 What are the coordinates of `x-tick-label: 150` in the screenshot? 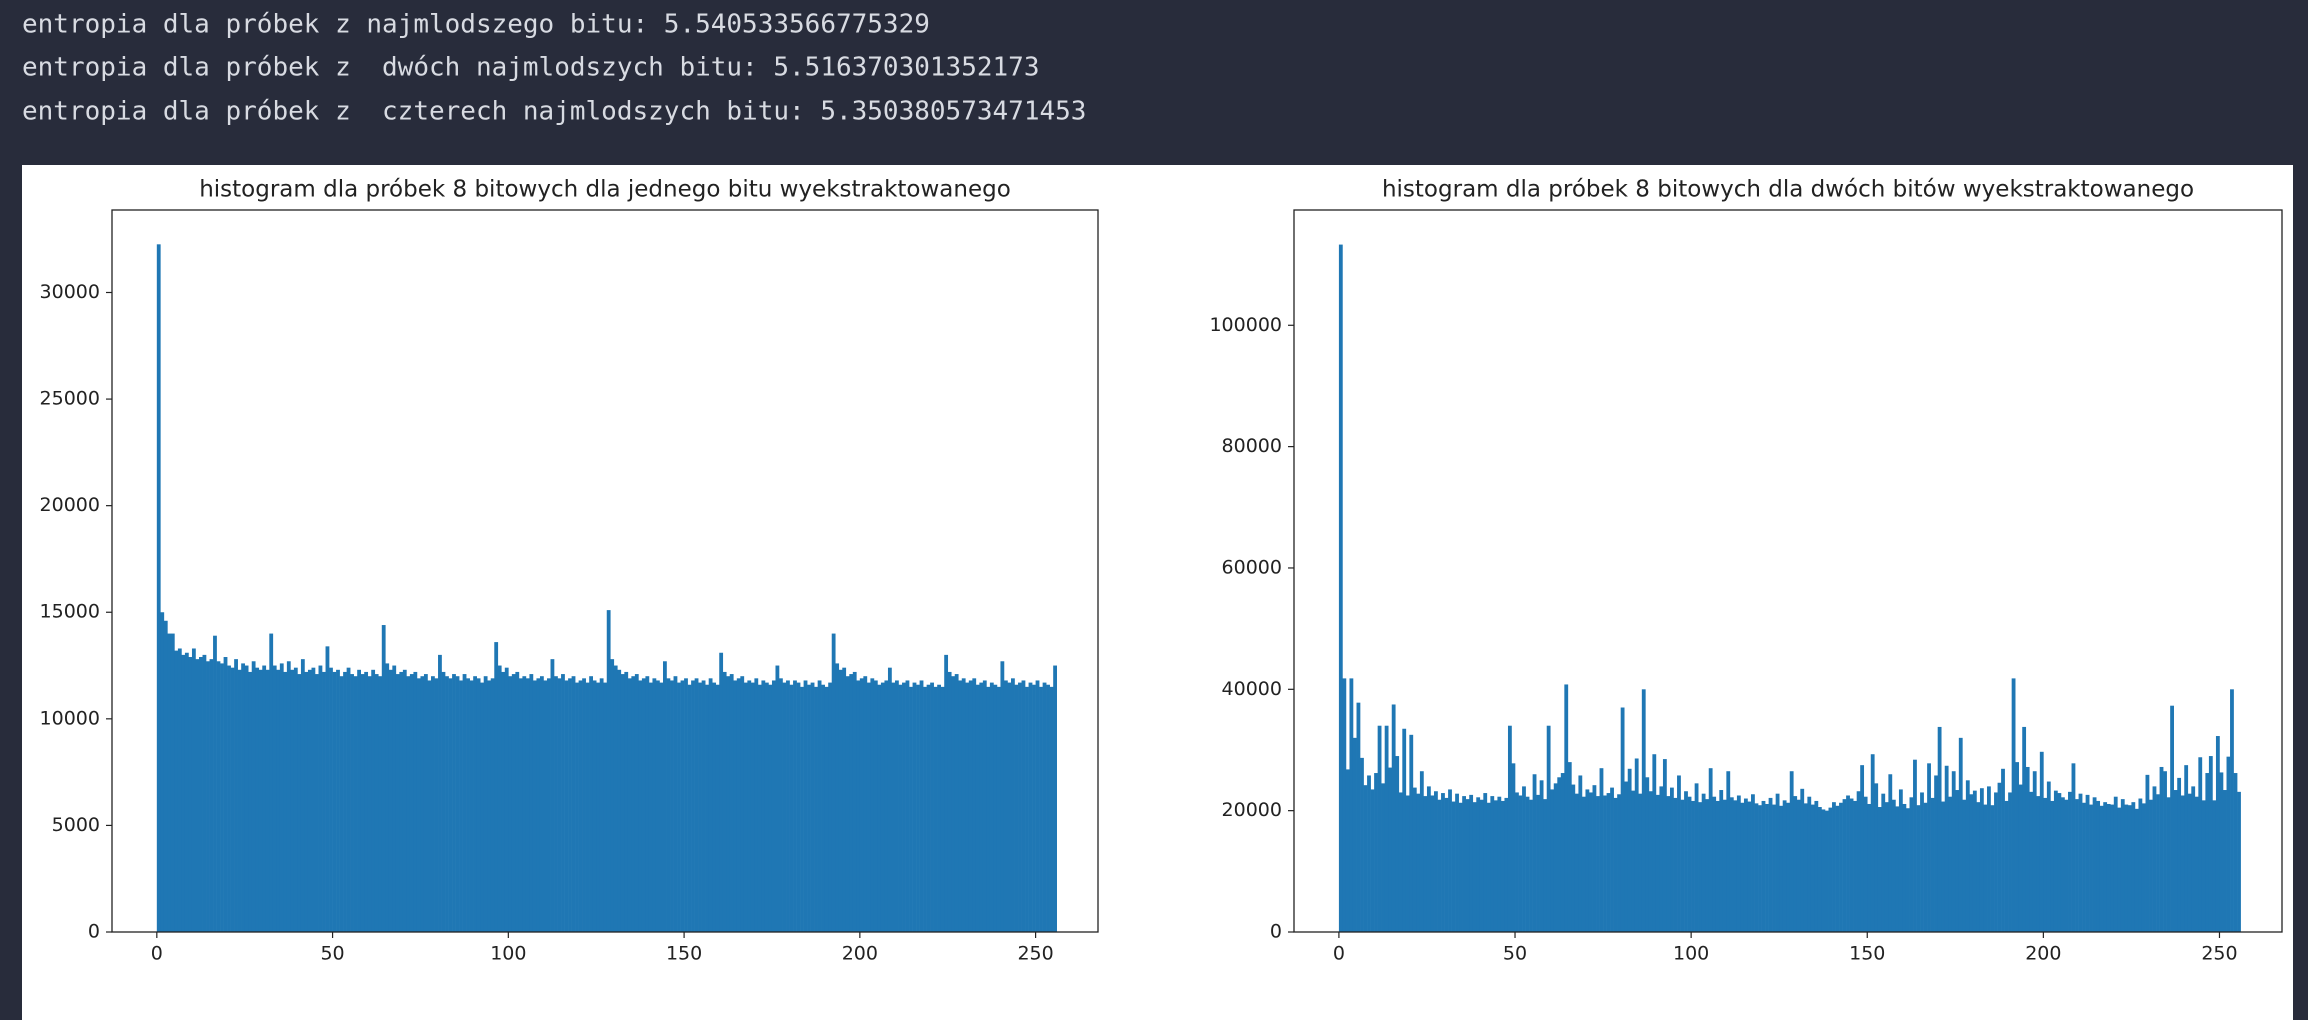 It's located at (684, 954).